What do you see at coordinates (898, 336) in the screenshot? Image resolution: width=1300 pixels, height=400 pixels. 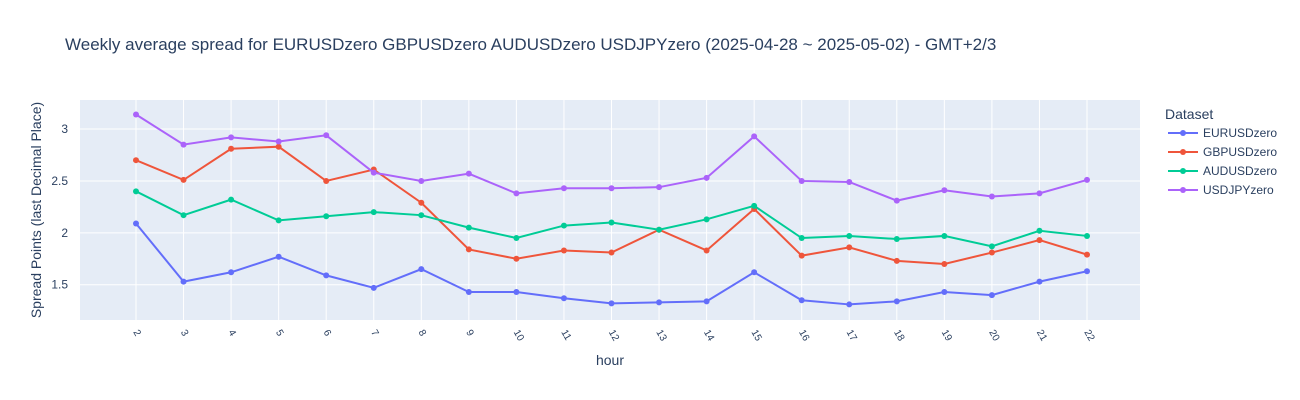 I see `x-tick-label: 18` at bounding box center [898, 336].